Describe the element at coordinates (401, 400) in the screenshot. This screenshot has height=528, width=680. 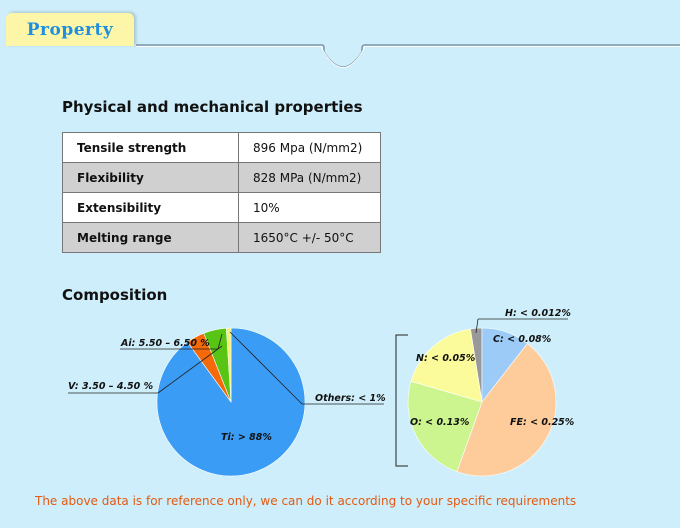
I see `others-bracket` at that location.